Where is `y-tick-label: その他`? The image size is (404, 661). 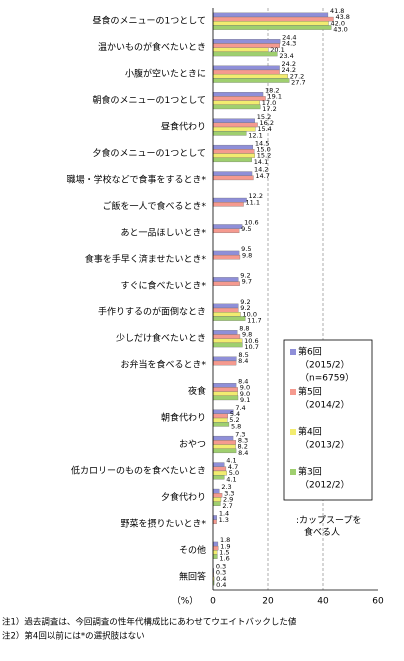
y-tick-label: その他 is located at coordinates (192, 550).